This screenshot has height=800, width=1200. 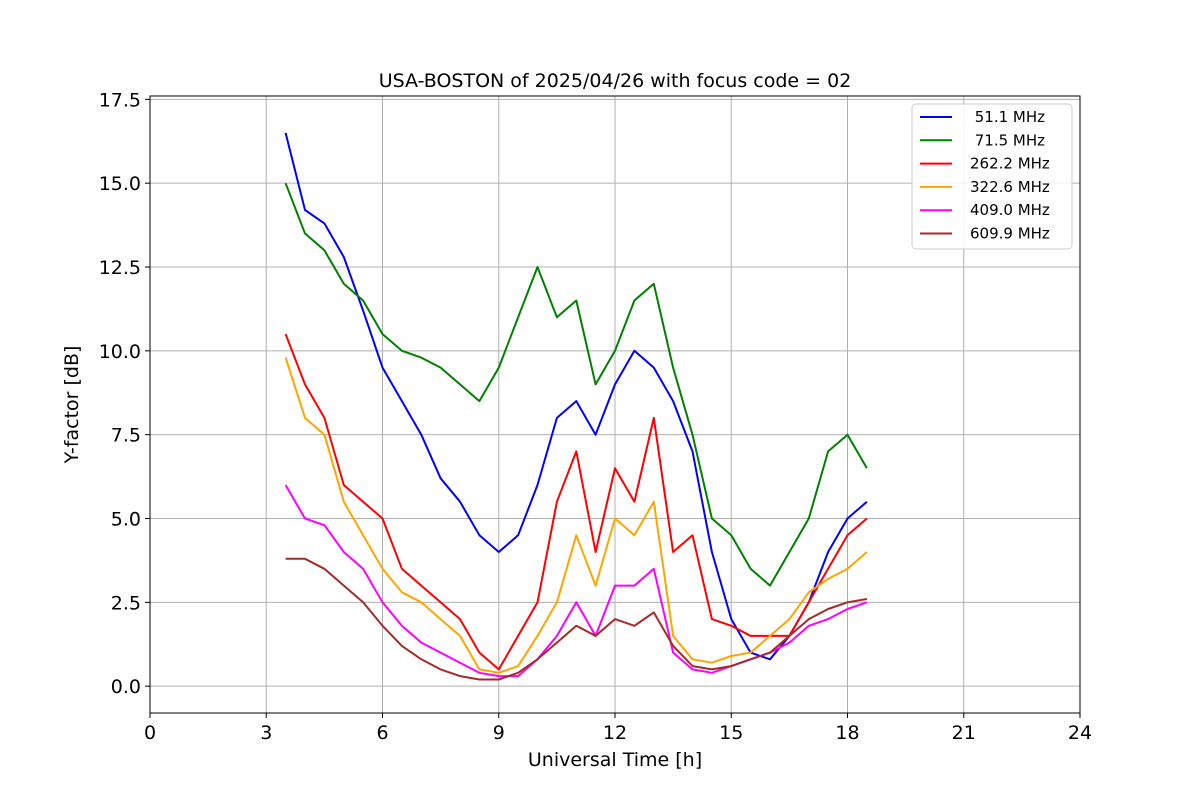 What do you see at coordinates (72, 405) in the screenshot?
I see `y-axis-label: Y-factor [dB]` at bounding box center [72, 405].